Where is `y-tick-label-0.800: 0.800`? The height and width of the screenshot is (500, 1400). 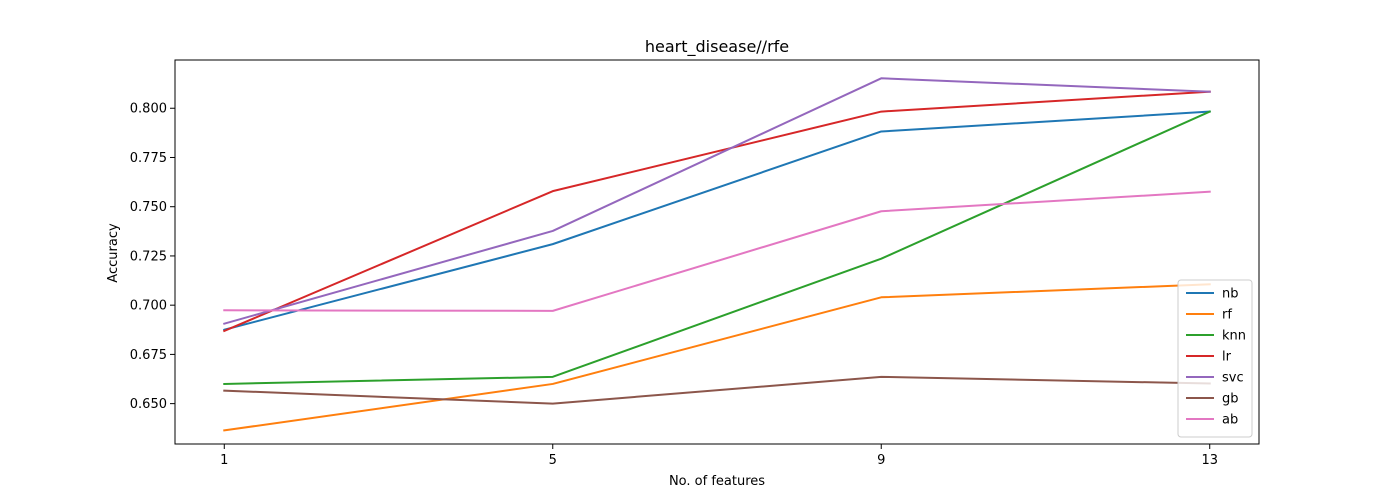 y-tick-label-0.800: 0.800 is located at coordinates (148, 109).